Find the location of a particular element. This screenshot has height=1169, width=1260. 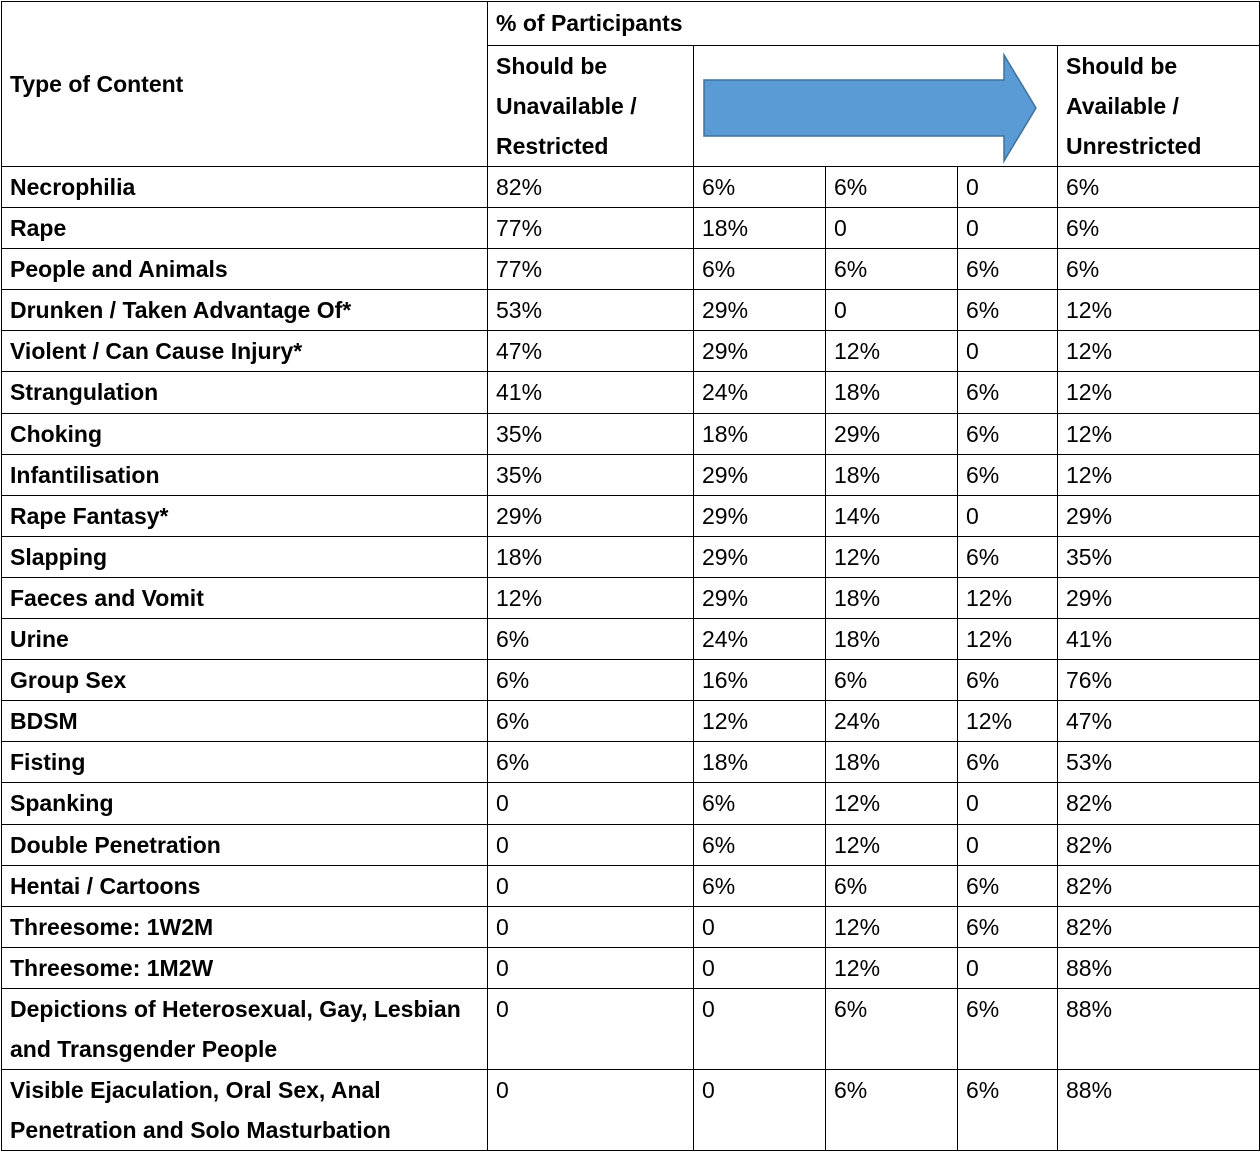

content-type: BDSM is located at coordinates (244, 721).